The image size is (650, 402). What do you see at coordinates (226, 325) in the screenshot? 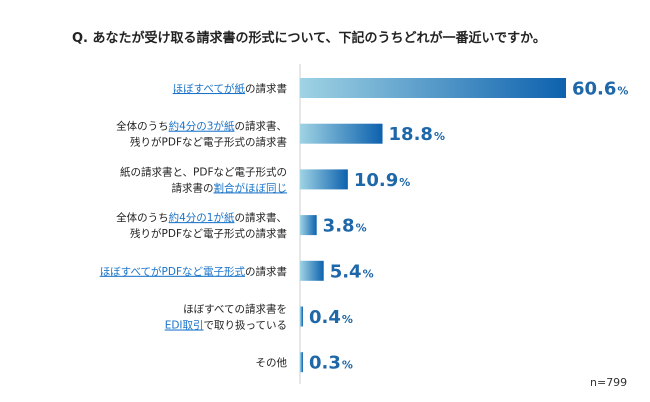
I see `category-label-5-line-1: EDI取引で取り扱っている` at bounding box center [226, 325].